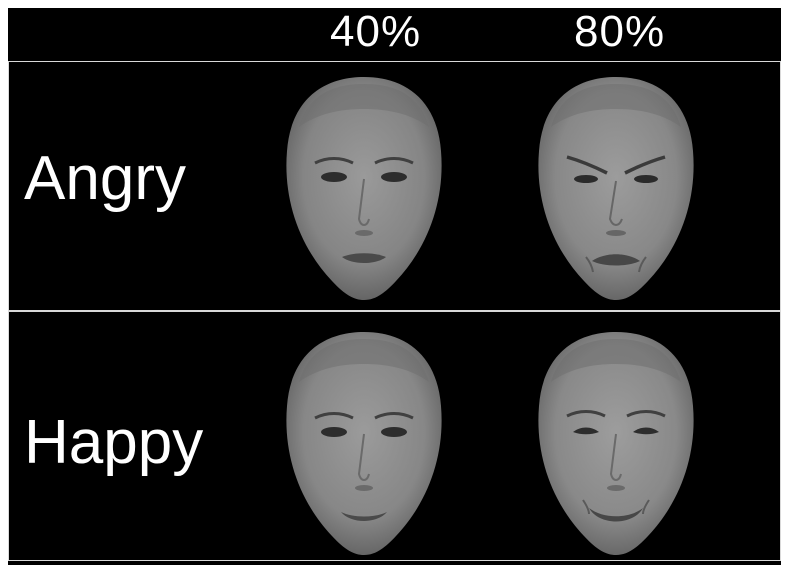 The image size is (789, 575). What do you see at coordinates (114, 442) in the screenshot?
I see `row-label-happy: Happy` at bounding box center [114, 442].